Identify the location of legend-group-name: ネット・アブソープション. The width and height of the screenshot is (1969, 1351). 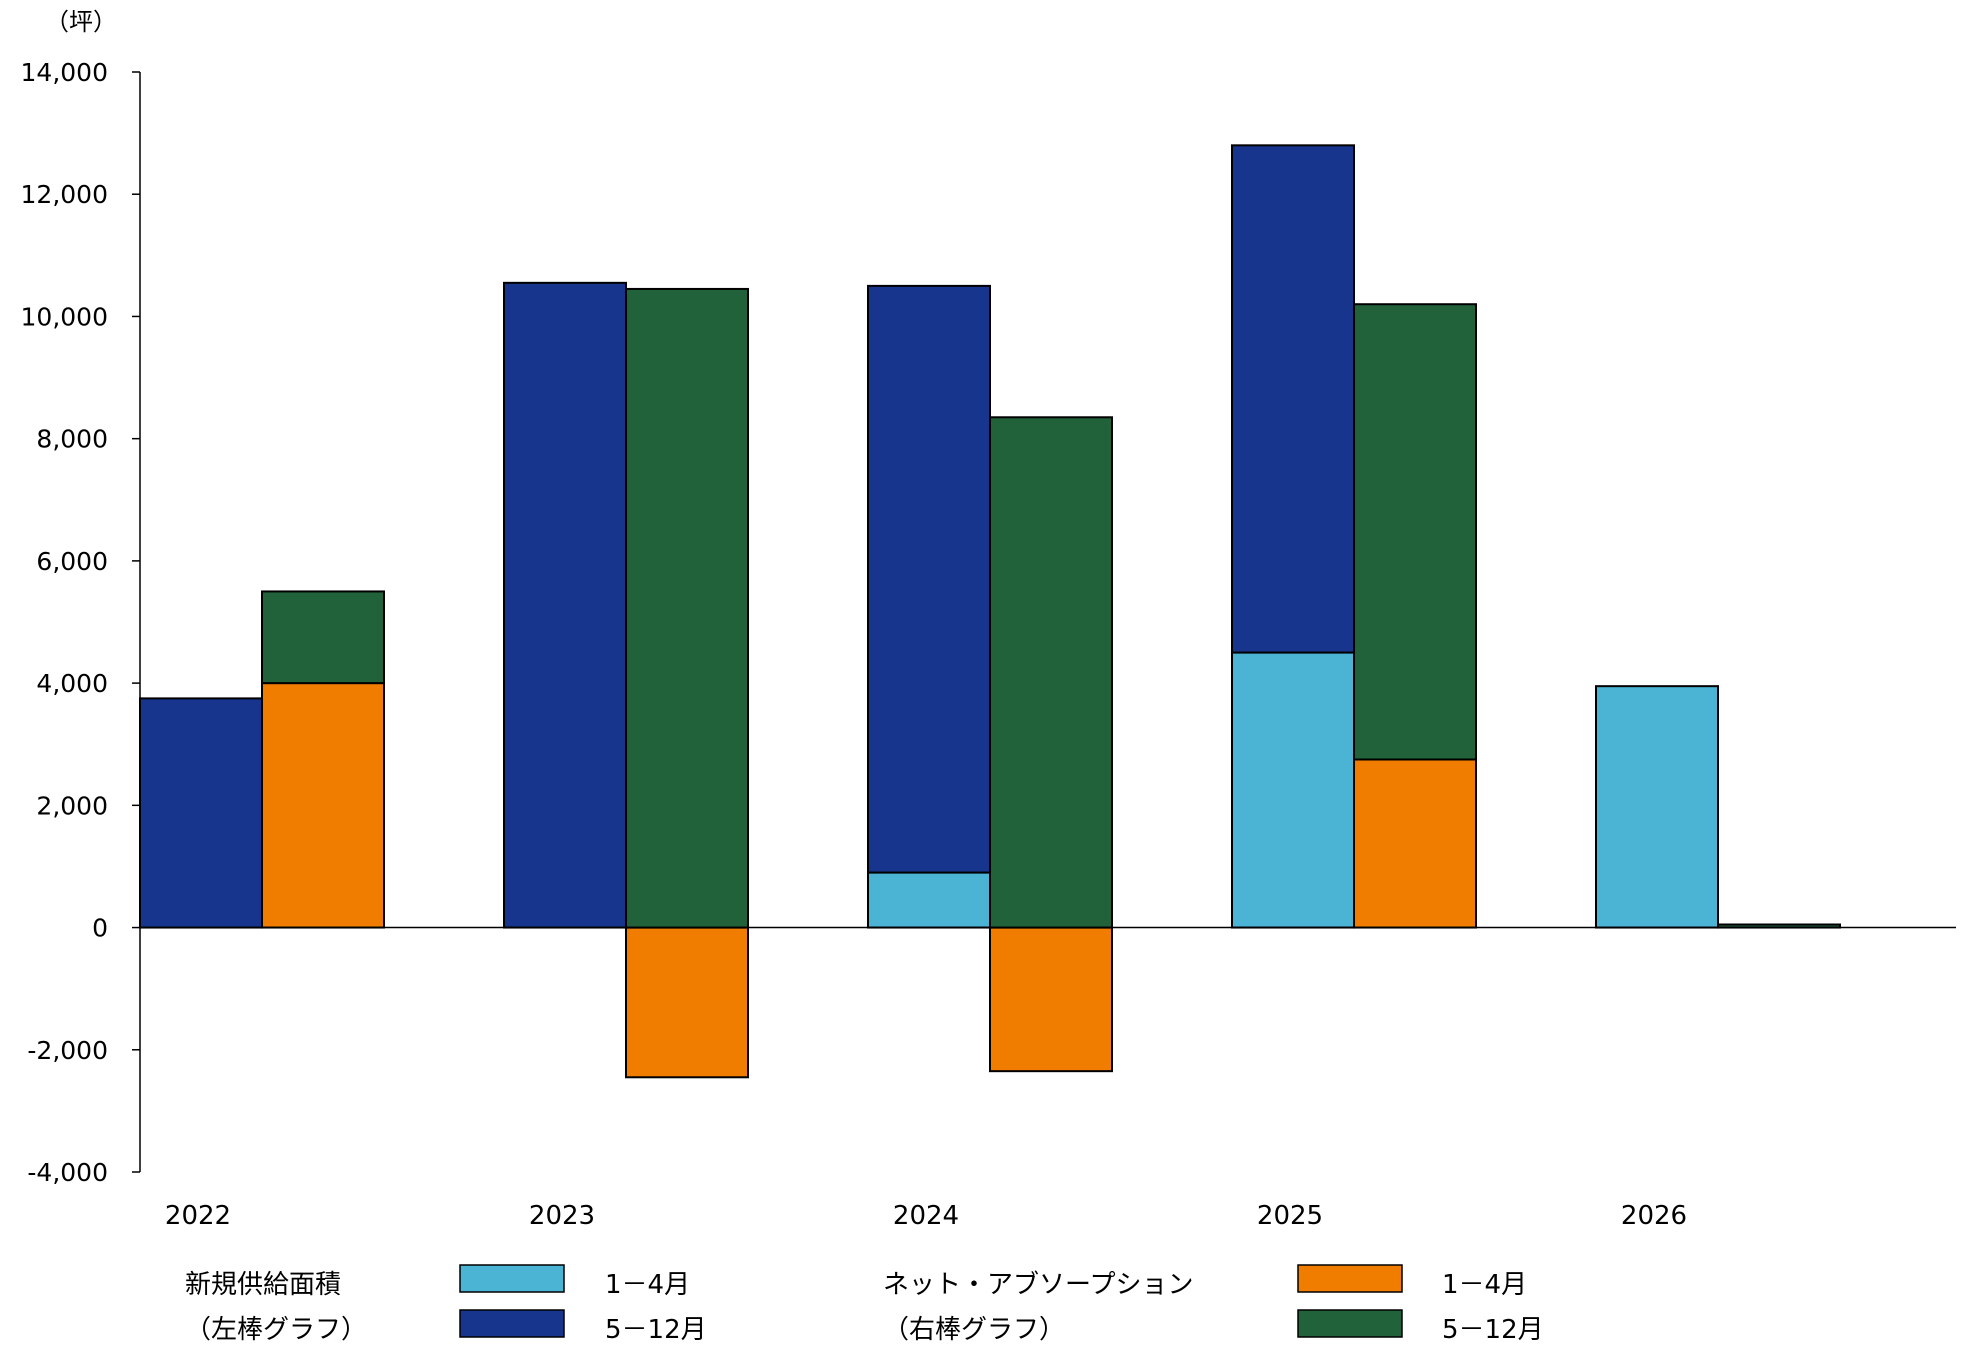
(1038, 1285).